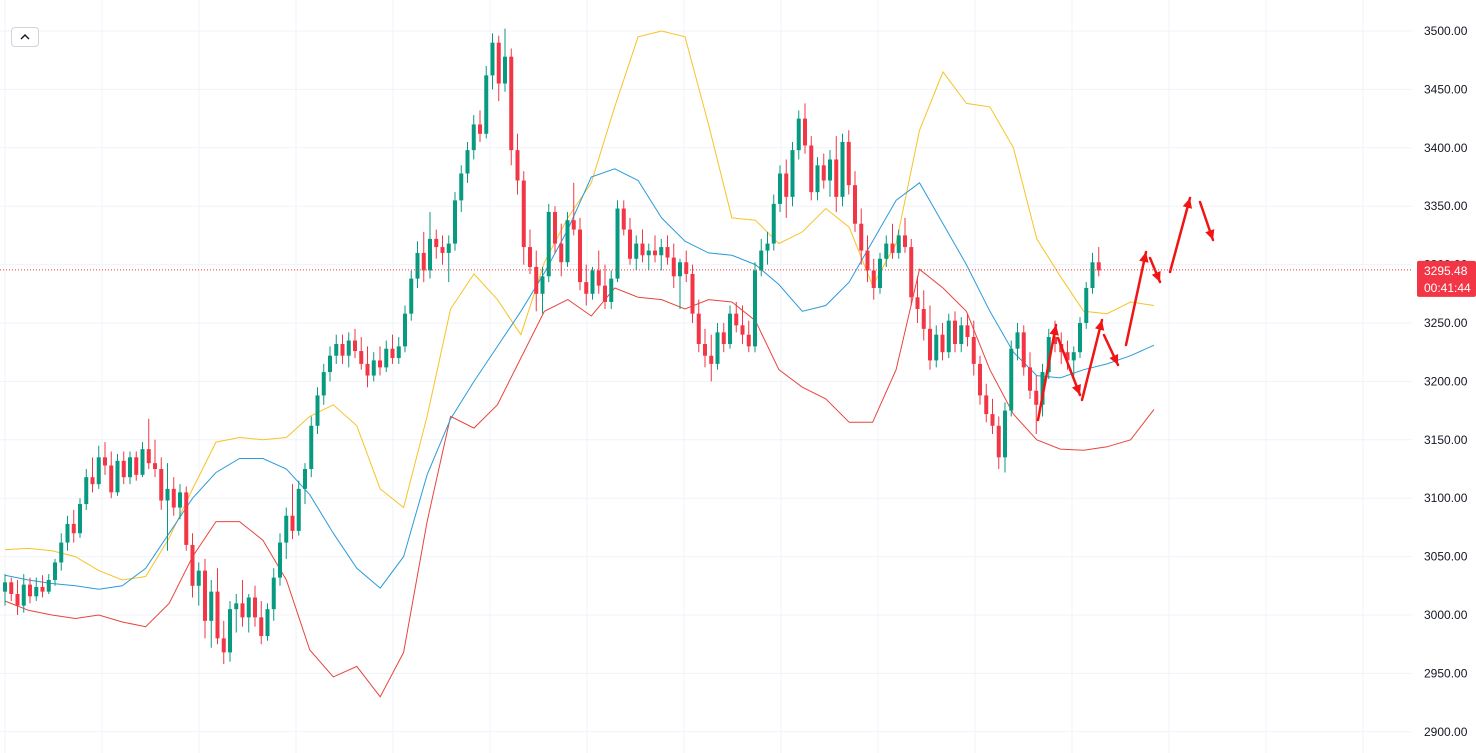 This screenshot has height=753, width=1476. I want to click on collapse-legend-button, so click(25, 37).